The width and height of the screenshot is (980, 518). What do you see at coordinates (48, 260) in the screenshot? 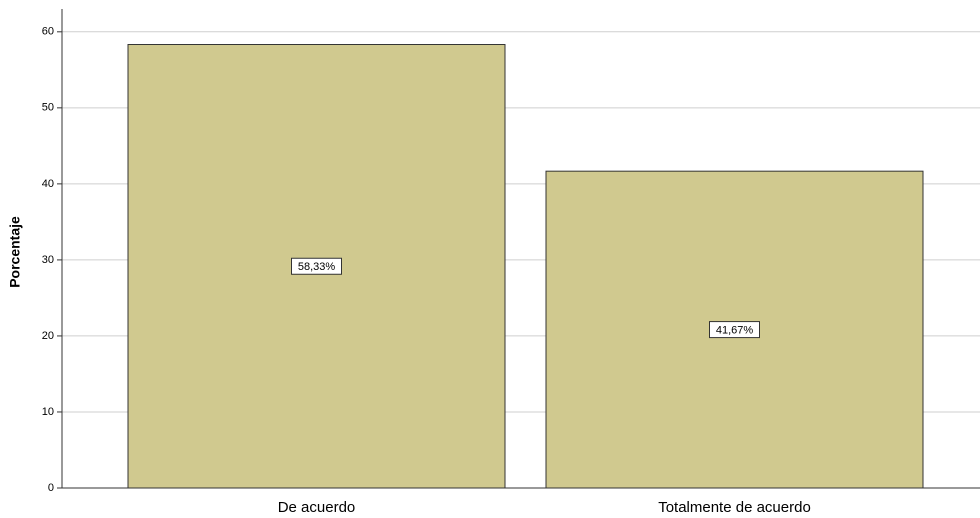
I see `y-tick-label: 30` at bounding box center [48, 260].